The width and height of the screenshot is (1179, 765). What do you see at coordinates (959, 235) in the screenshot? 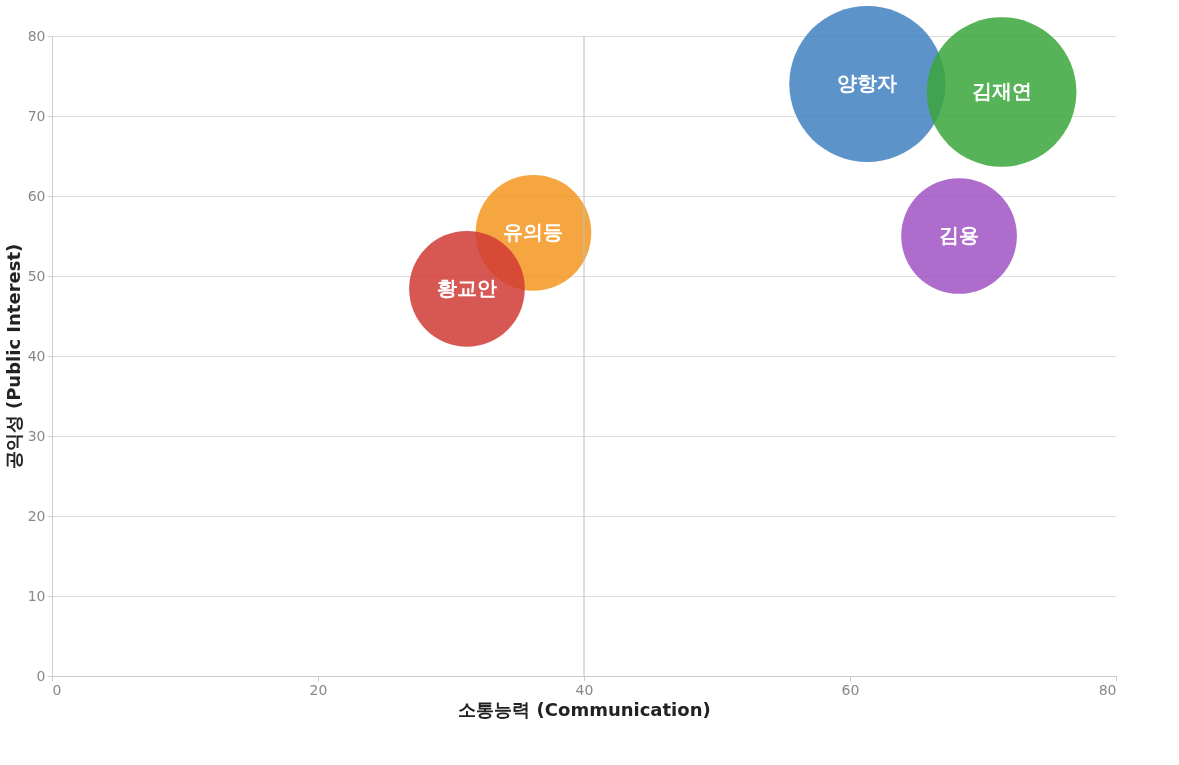
I see `series-label: 김용` at bounding box center [959, 235].